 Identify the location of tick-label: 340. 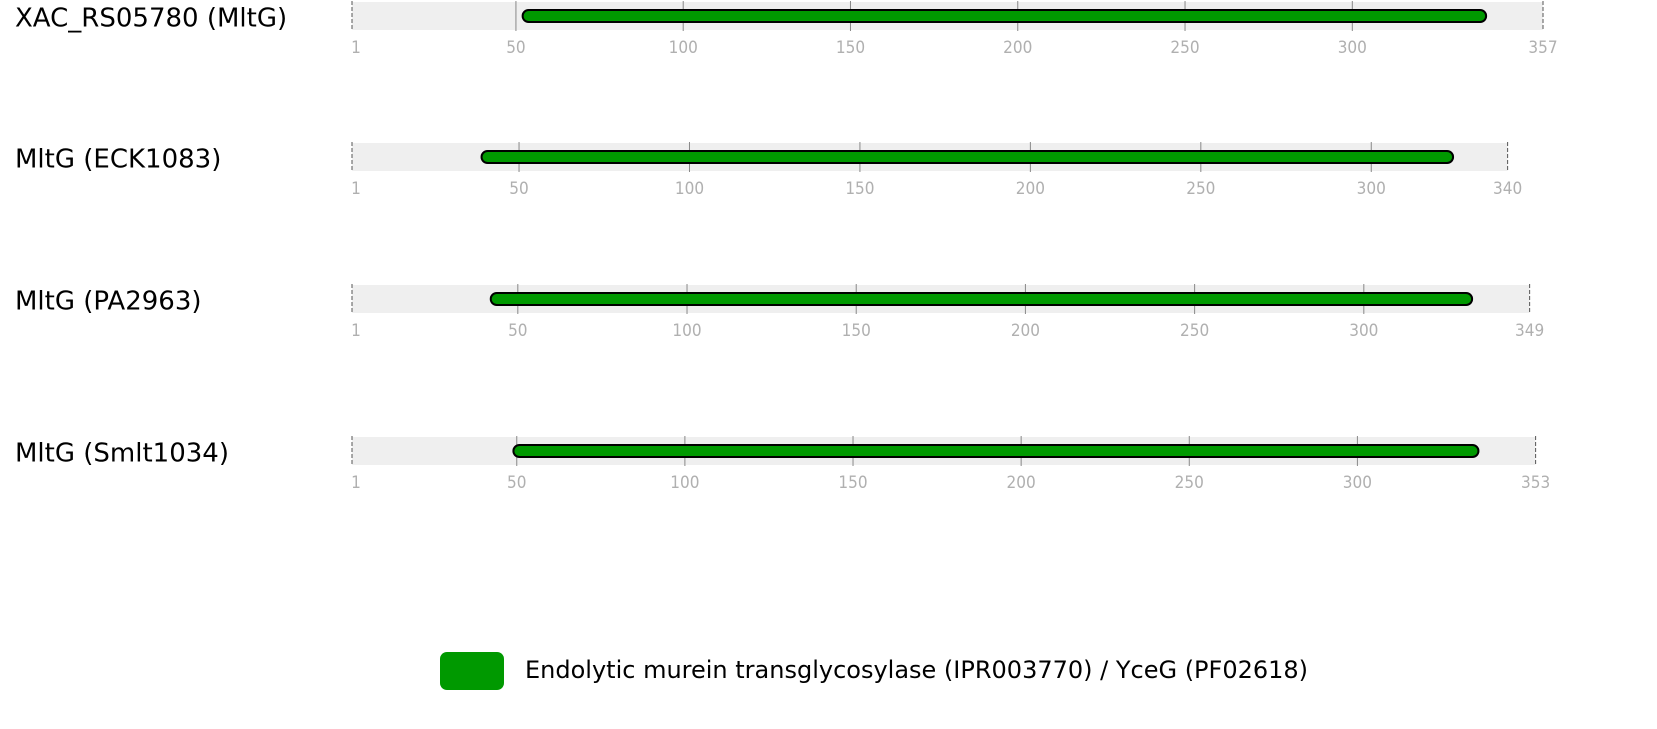
(1507, 189).